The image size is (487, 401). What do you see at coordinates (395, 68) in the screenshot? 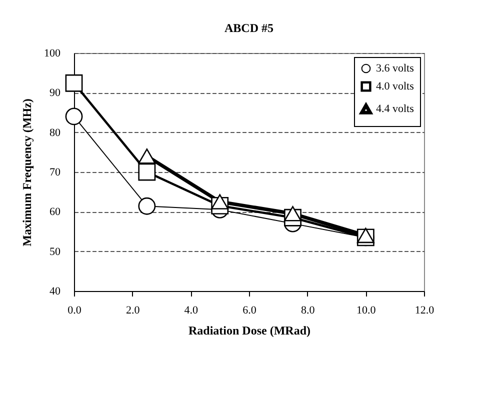
I see `legend-label: 3.6 volts` at bounding box center [395, 68].